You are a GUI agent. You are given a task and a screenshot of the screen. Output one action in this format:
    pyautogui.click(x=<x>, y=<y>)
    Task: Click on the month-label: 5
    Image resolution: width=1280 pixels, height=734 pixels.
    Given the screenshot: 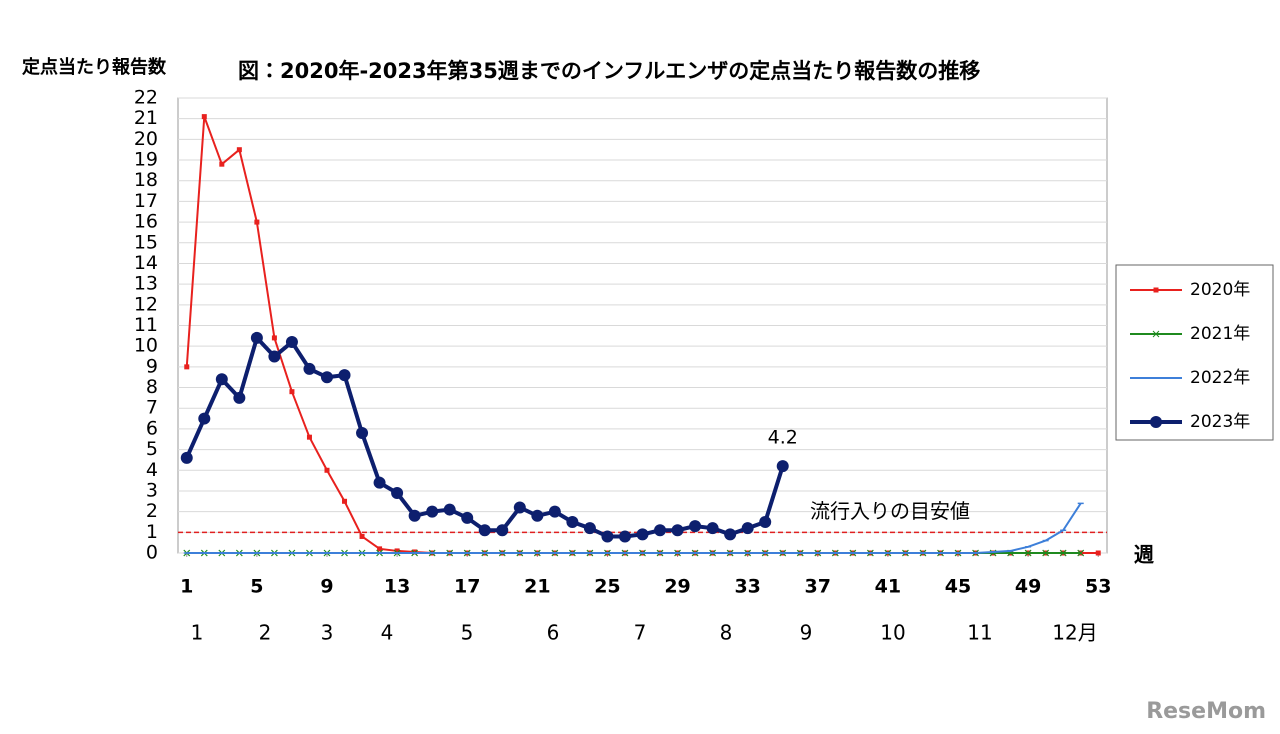 What is the action you would take?
    pyautogui.click(x=467, y=633)
    